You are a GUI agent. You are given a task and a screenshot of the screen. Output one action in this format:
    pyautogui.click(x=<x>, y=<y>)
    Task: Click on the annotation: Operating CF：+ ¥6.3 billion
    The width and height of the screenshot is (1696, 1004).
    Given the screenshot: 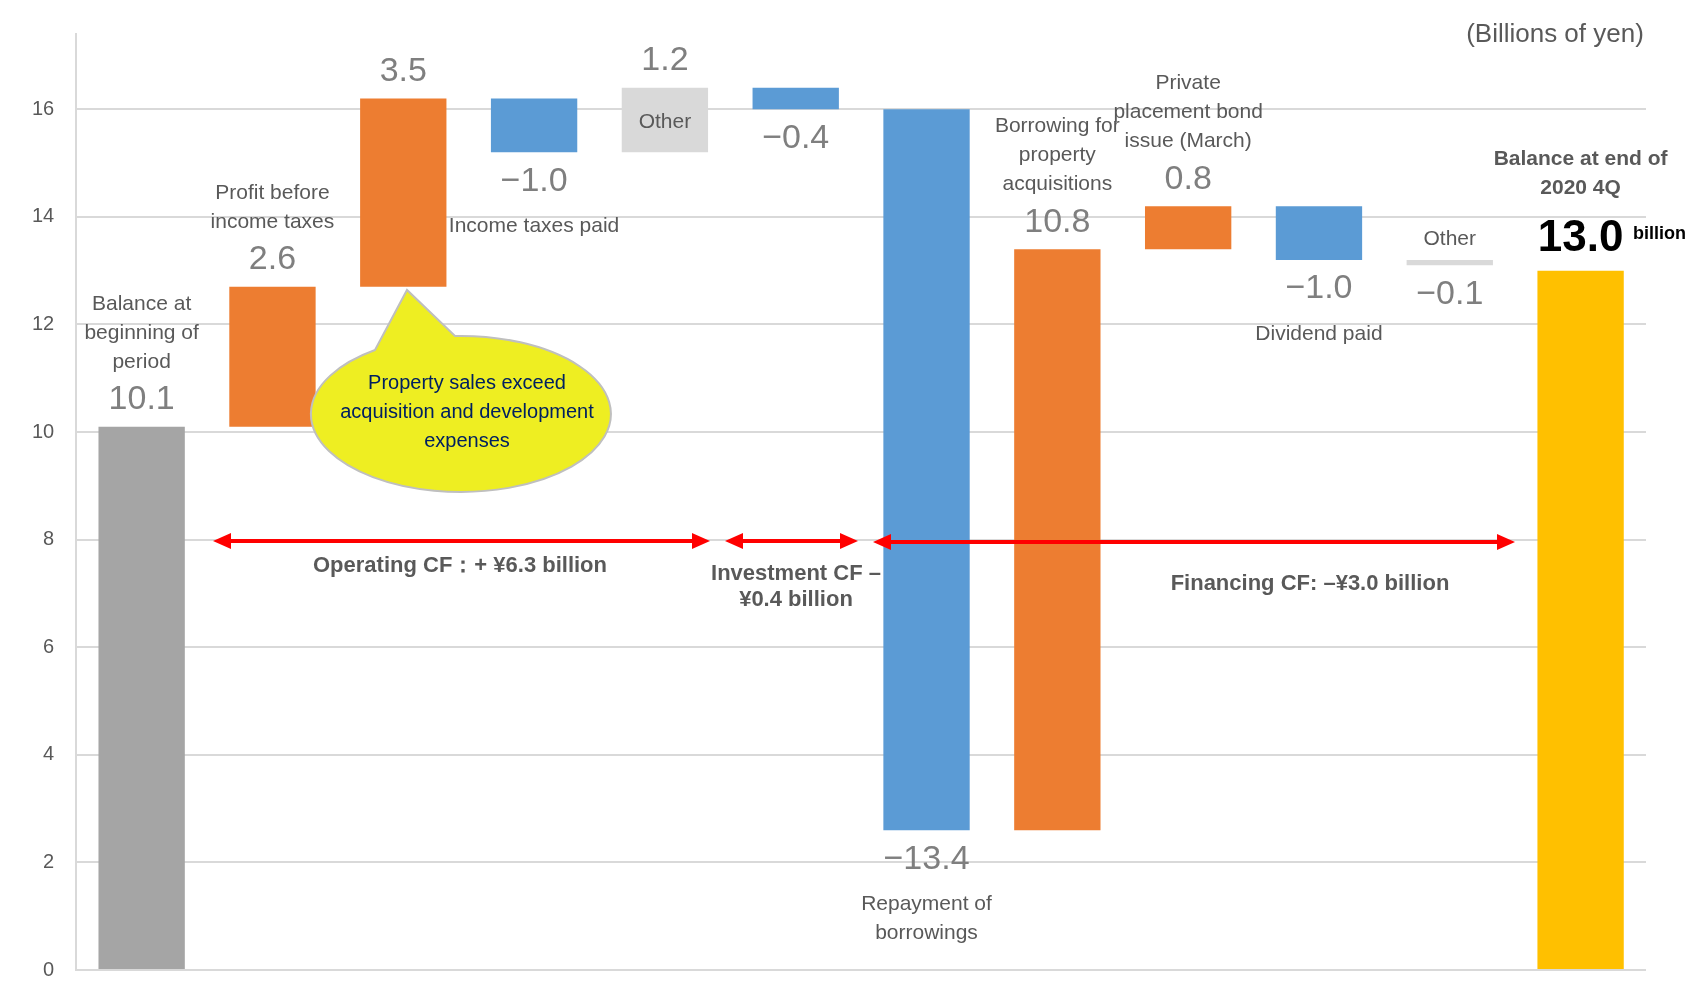 What is the action you would take?
    pyautogui.click(x=460, y=565)
    